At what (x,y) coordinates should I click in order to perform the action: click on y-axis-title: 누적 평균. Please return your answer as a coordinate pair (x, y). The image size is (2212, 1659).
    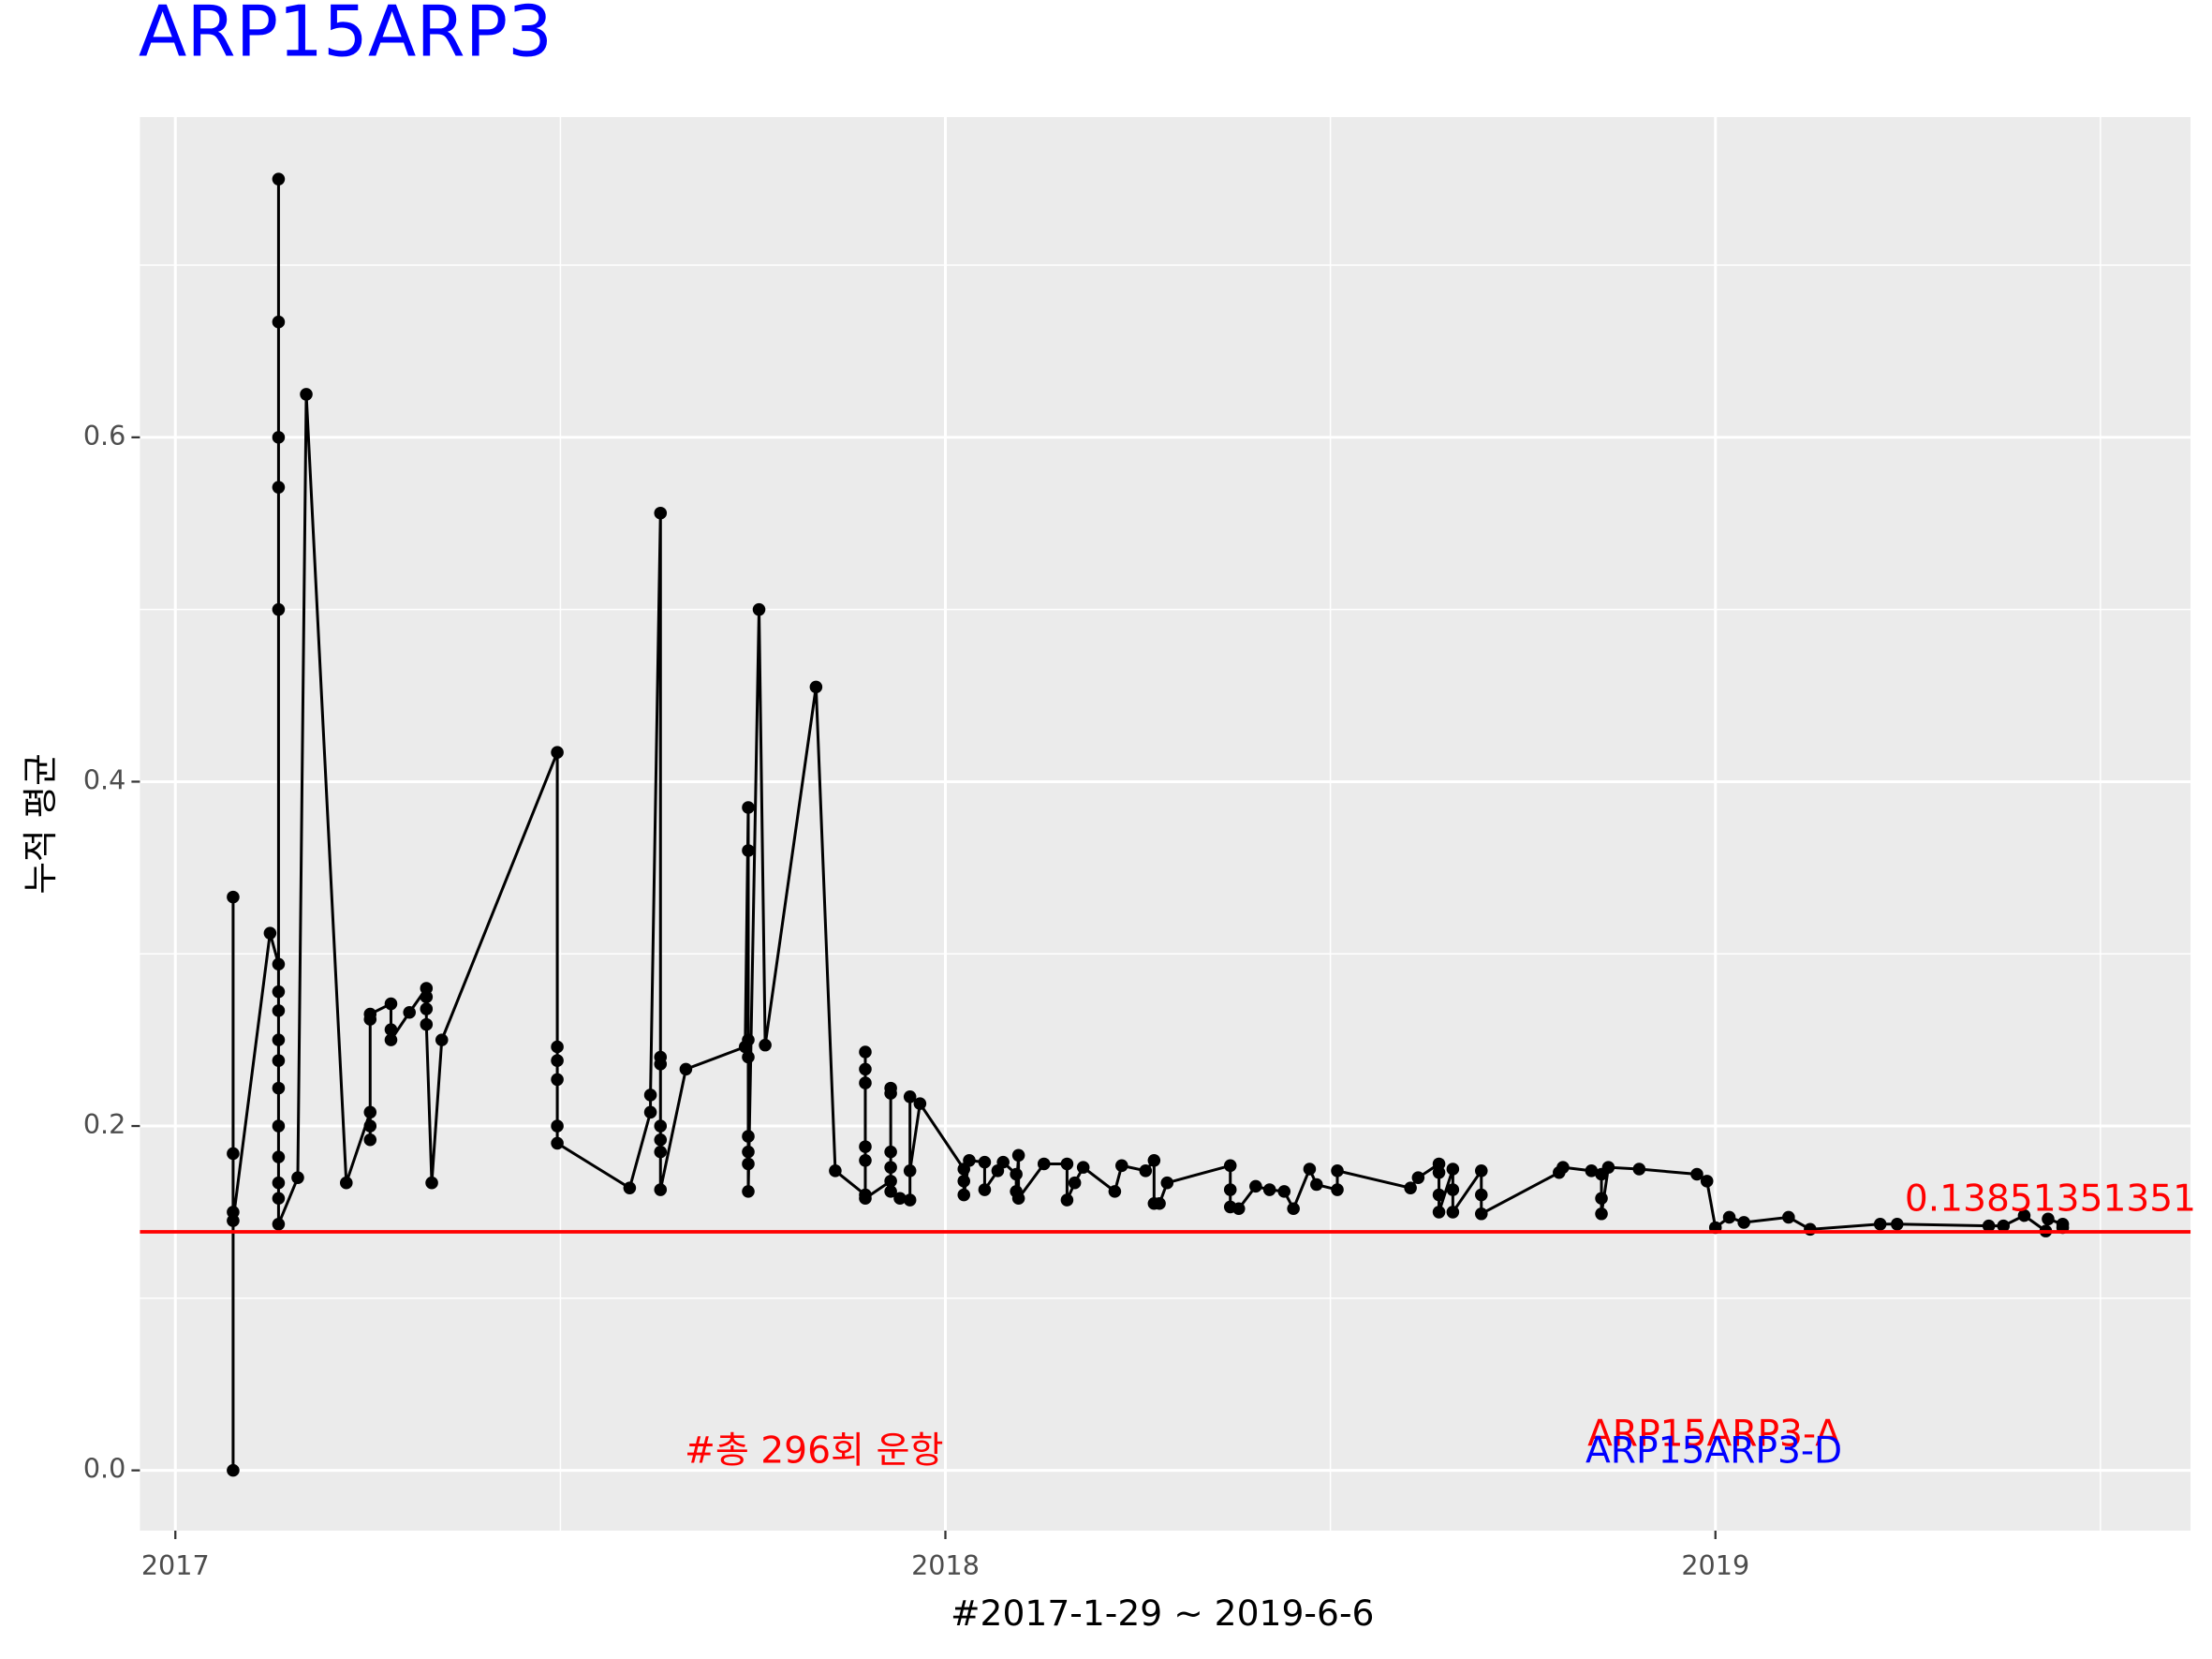
    Looking at the image, I should click on (41, 824).